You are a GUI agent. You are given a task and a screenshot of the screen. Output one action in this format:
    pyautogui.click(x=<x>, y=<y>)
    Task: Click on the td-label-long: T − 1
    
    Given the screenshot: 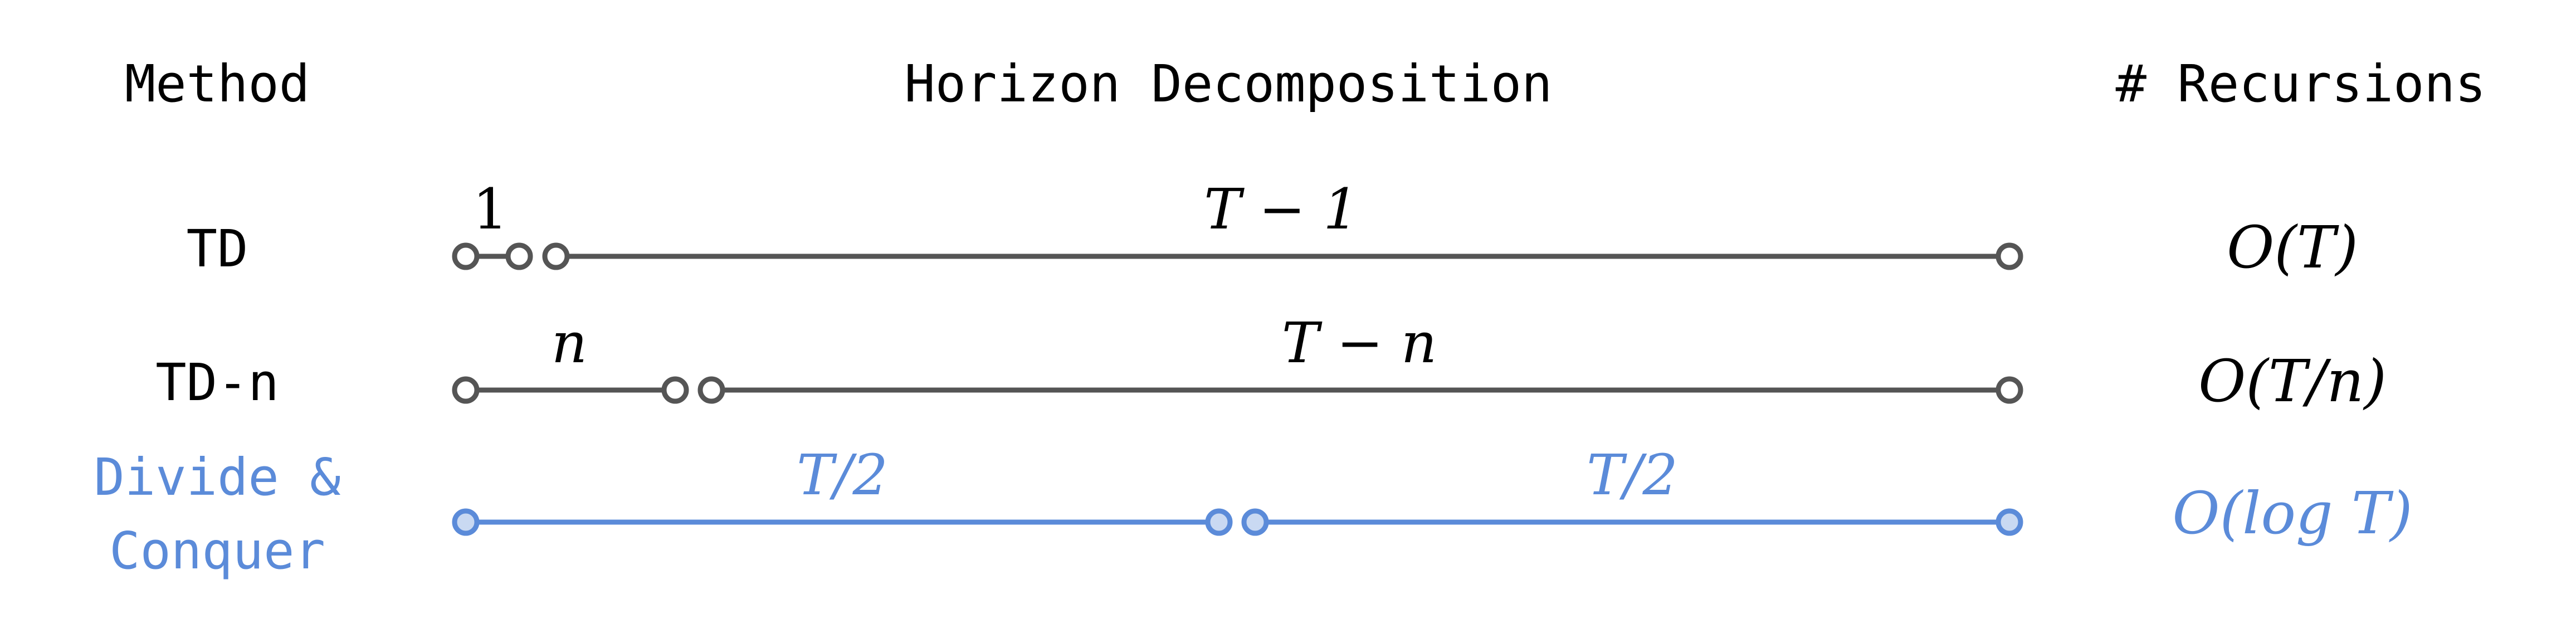 What is the action you would take?
    pyautogui.click(x=1281, y=209)
    